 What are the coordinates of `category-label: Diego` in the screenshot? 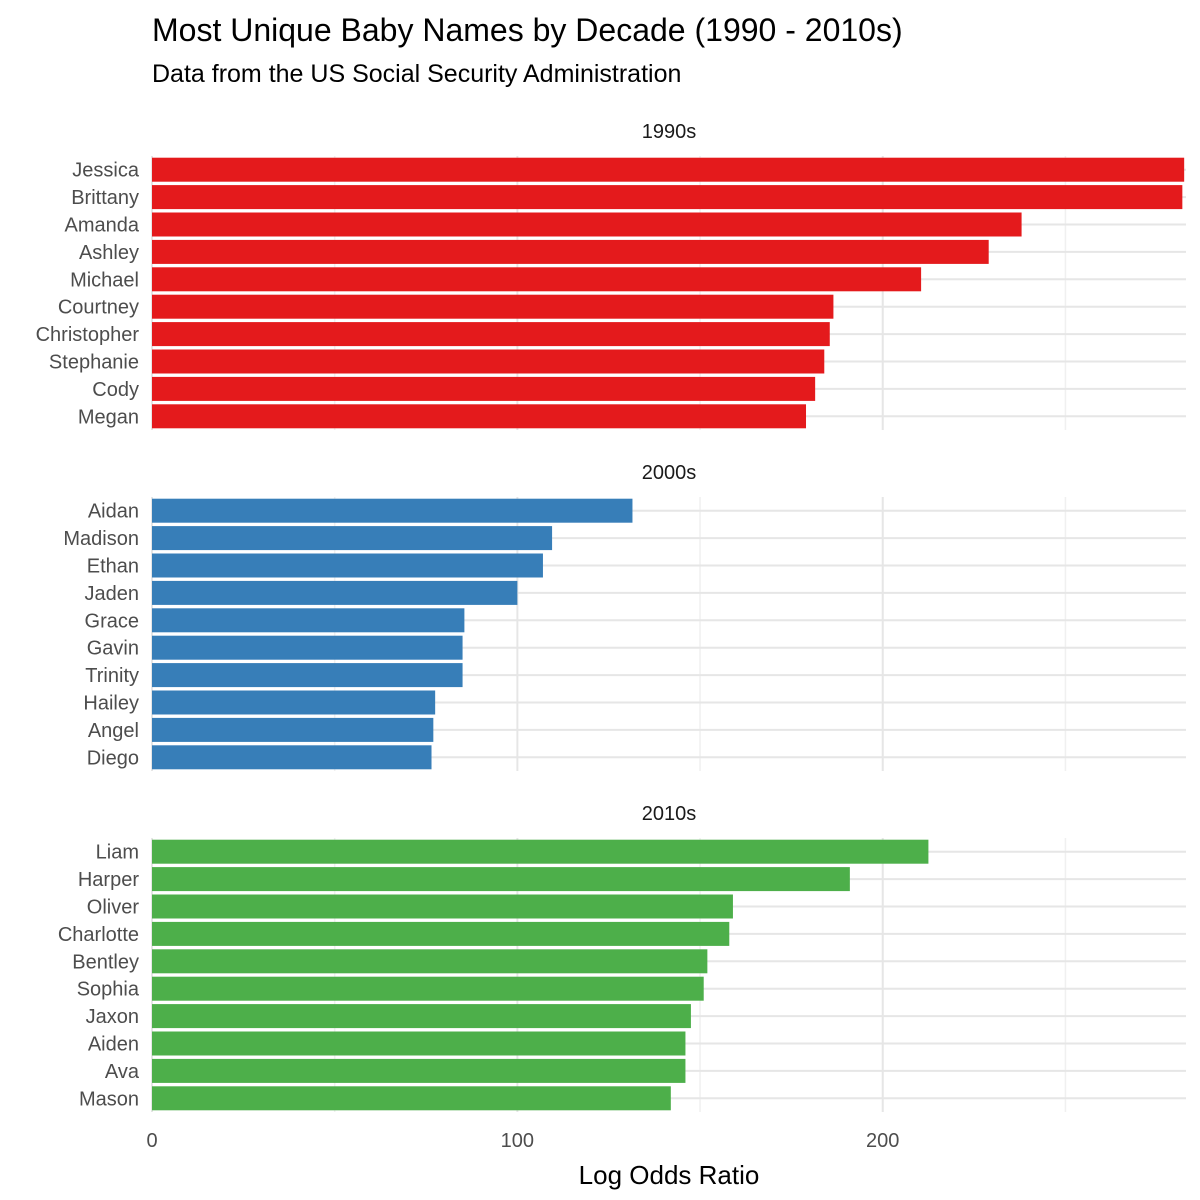 It's located at (113, 758).